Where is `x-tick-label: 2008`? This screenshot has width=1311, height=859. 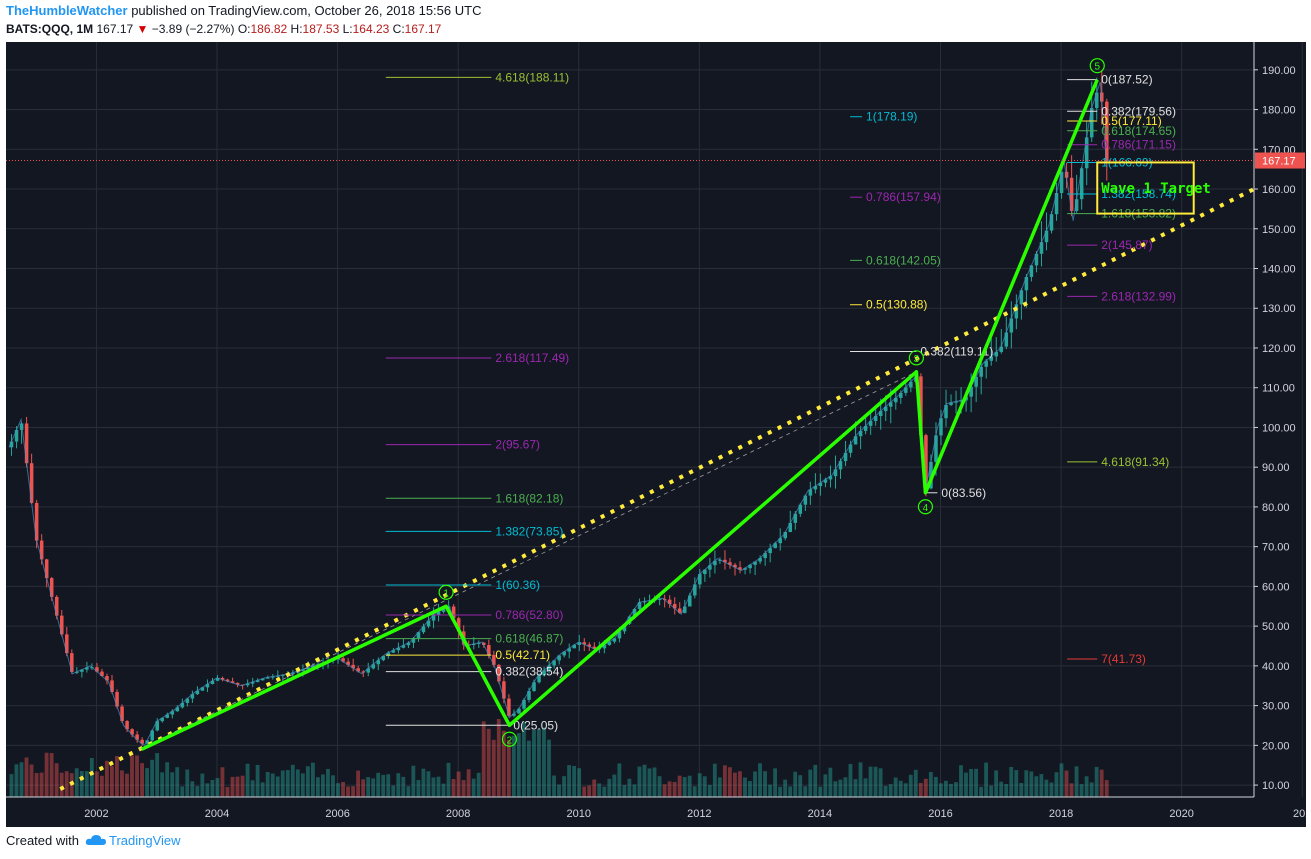 x-tick-label: 2008 is located at coordinates (458, 814).